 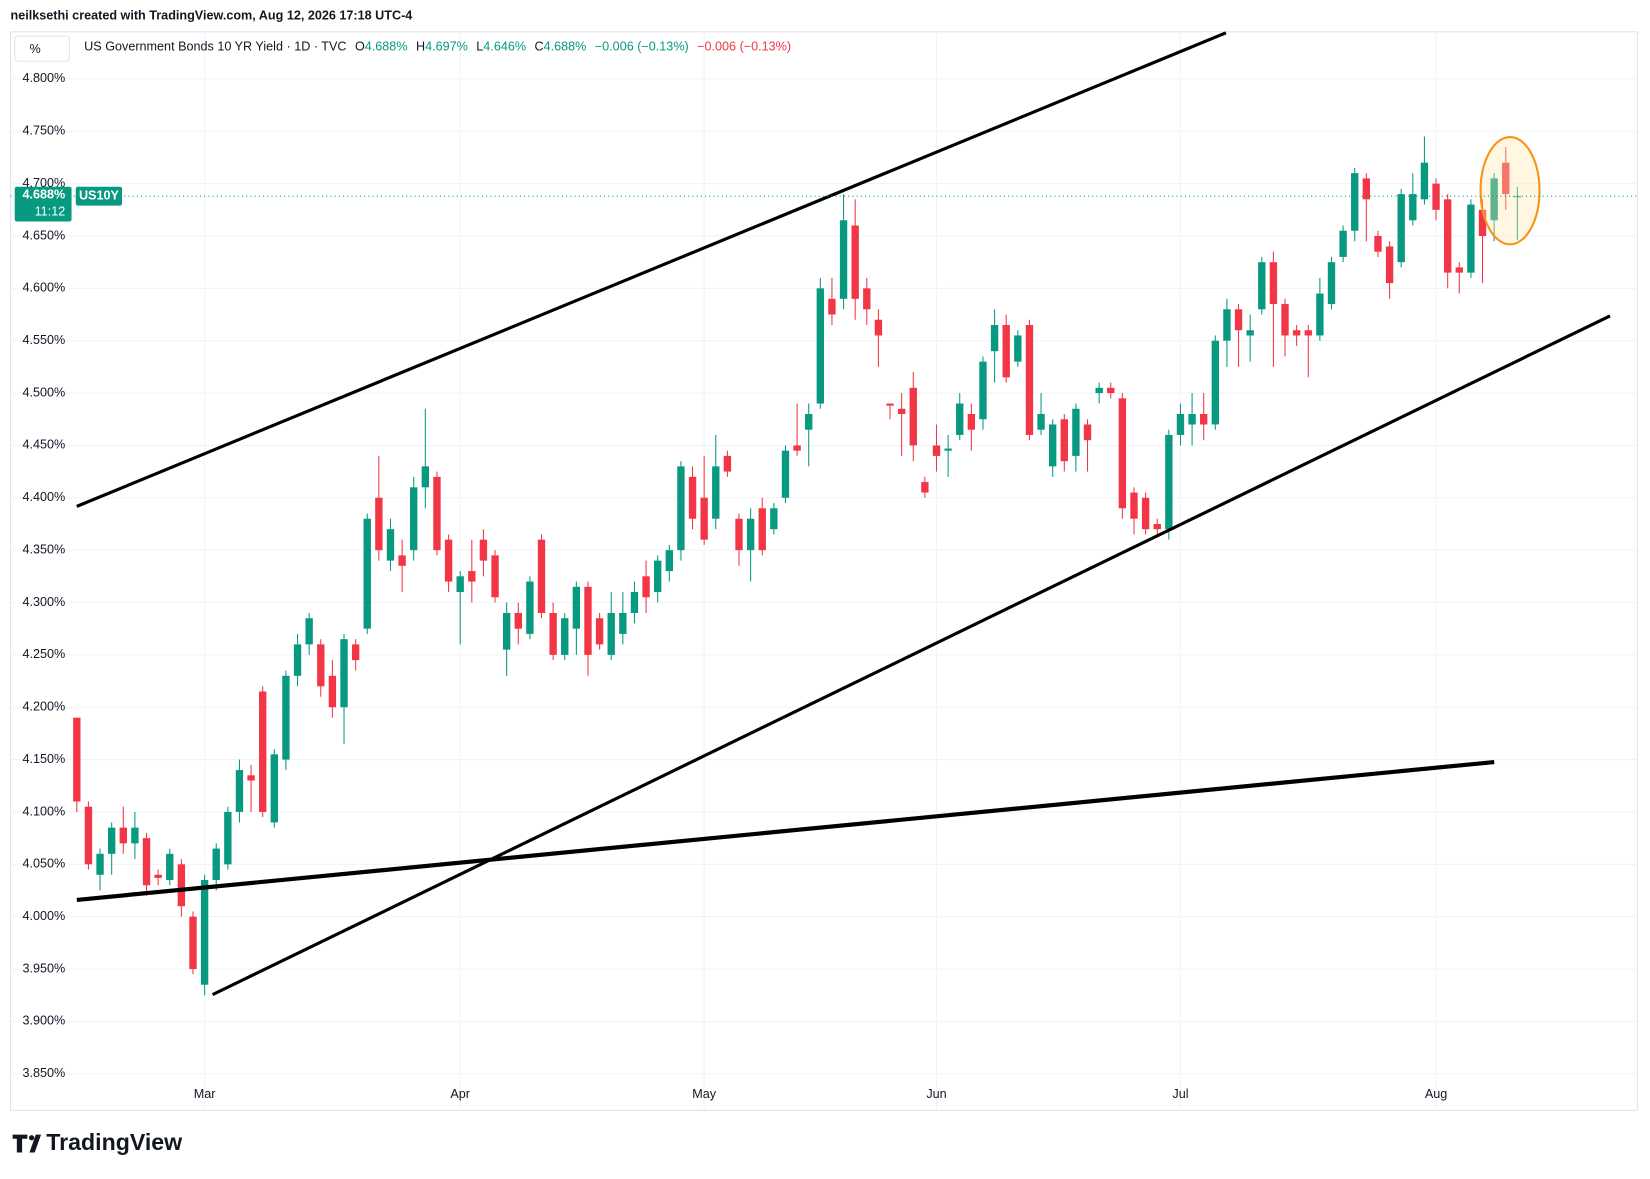 What do you see at coordinates (43, 288) in the screenshot?
I see `y-tick-label: 4.600%` at bounding box center [43, 288].